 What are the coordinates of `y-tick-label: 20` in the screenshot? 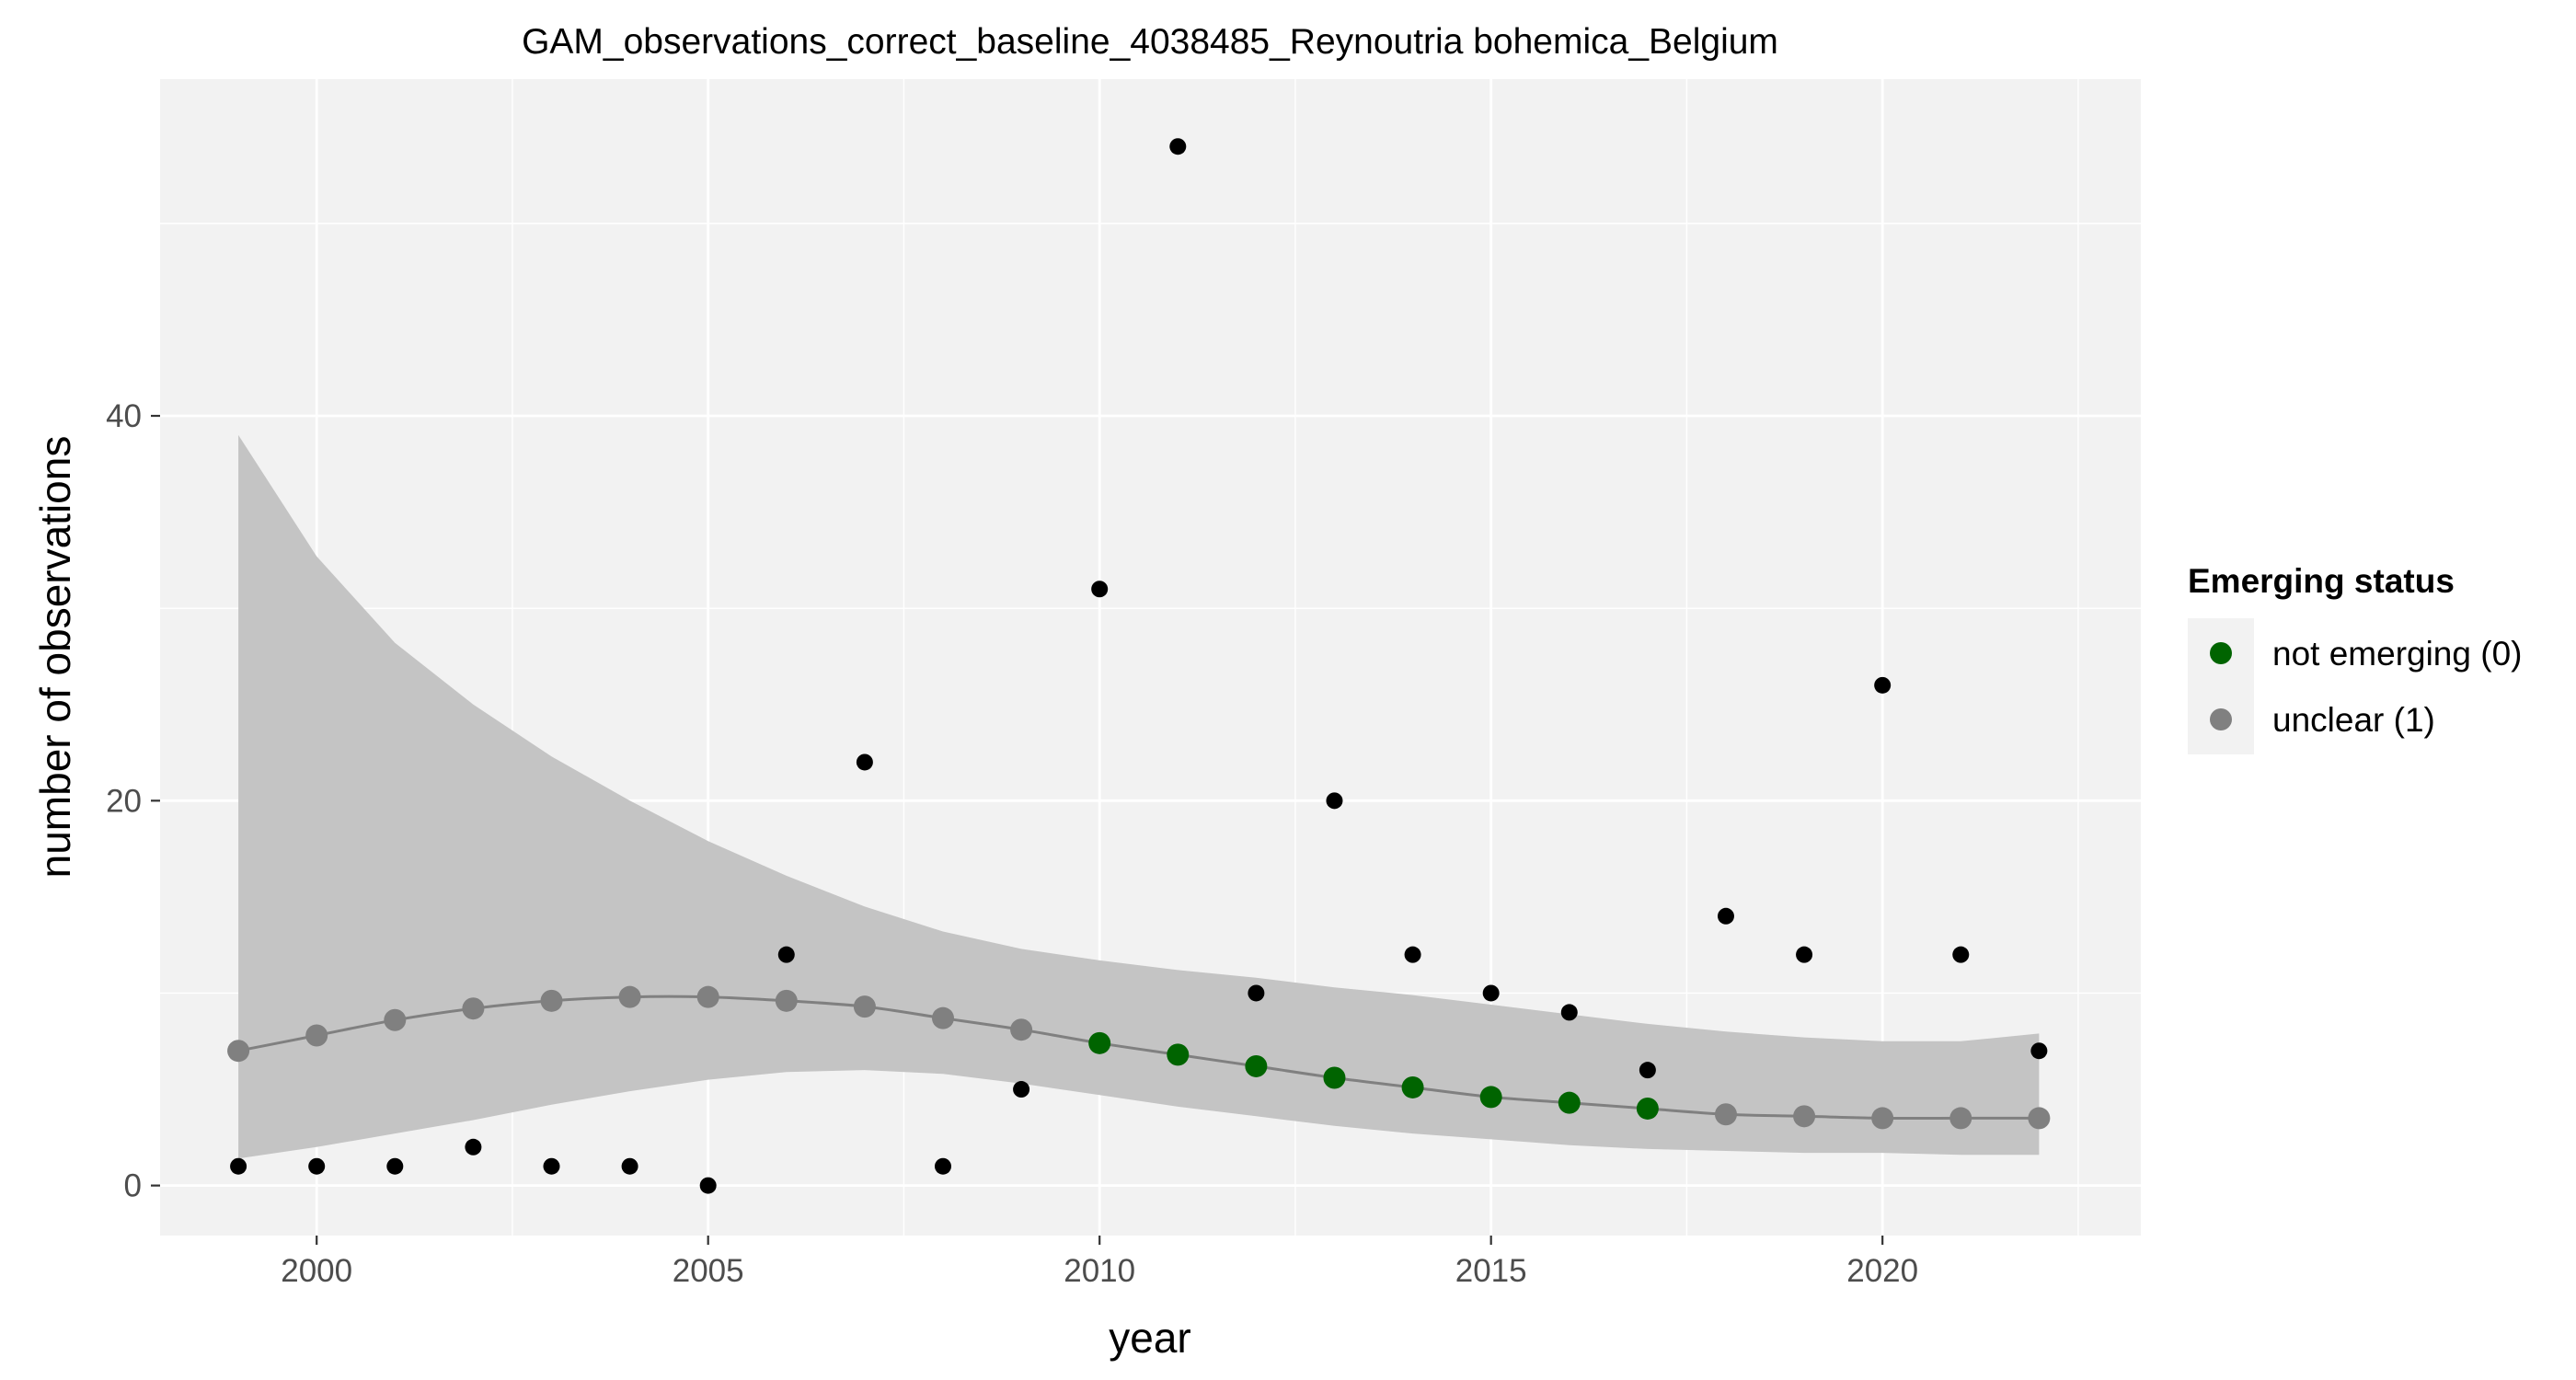 It's located at (124, 801).